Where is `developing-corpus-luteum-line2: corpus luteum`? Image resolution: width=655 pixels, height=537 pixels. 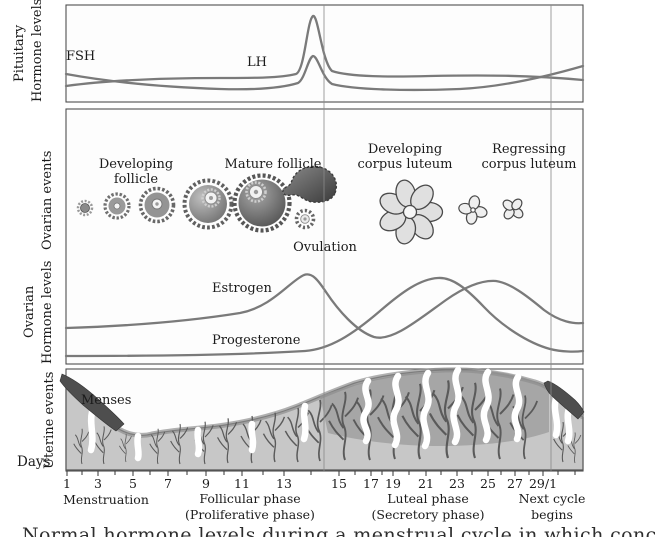 developing-corpus-luteum-line2: corpus luteum is located at coordinates (405, 164).